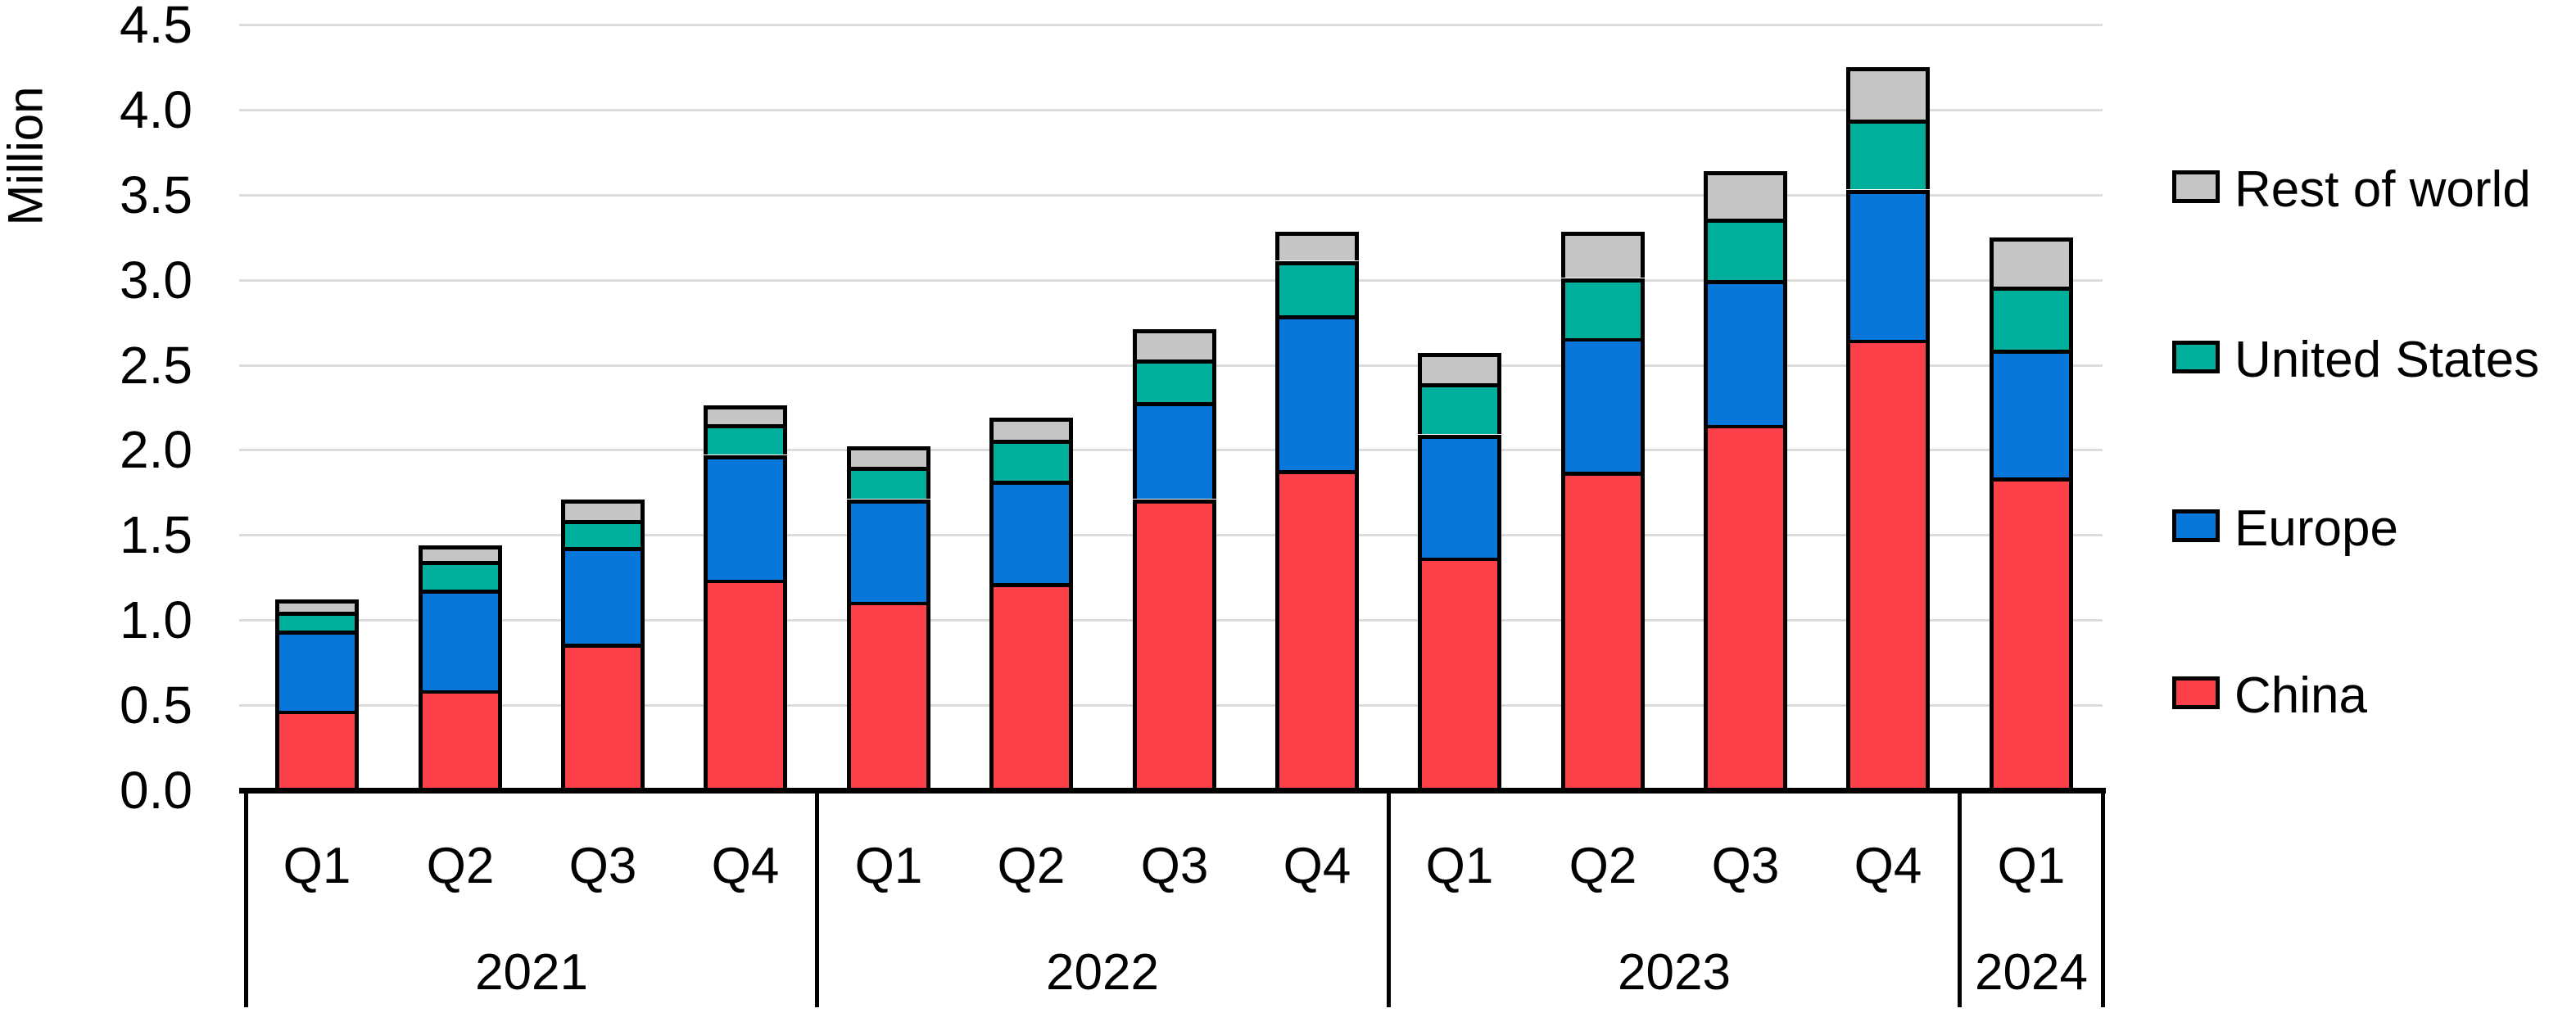 This screenshot has height=1031, width=2576. I want to click on y-tick-label: 2.5, so click(156, 365).